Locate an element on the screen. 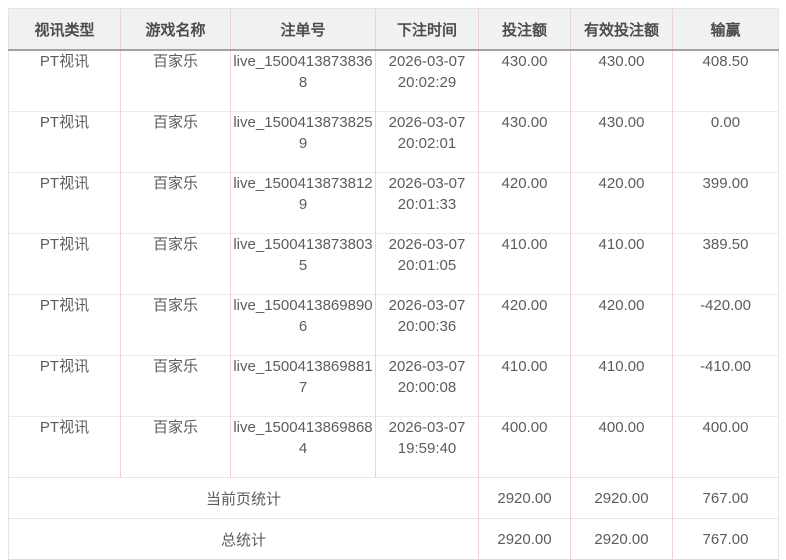 The image size is (786, 560). header-row: 视讯类型 游戏名称 注单号 下注时间 投注额 有效投注额 输赢 is located at coordinates (393, 29).